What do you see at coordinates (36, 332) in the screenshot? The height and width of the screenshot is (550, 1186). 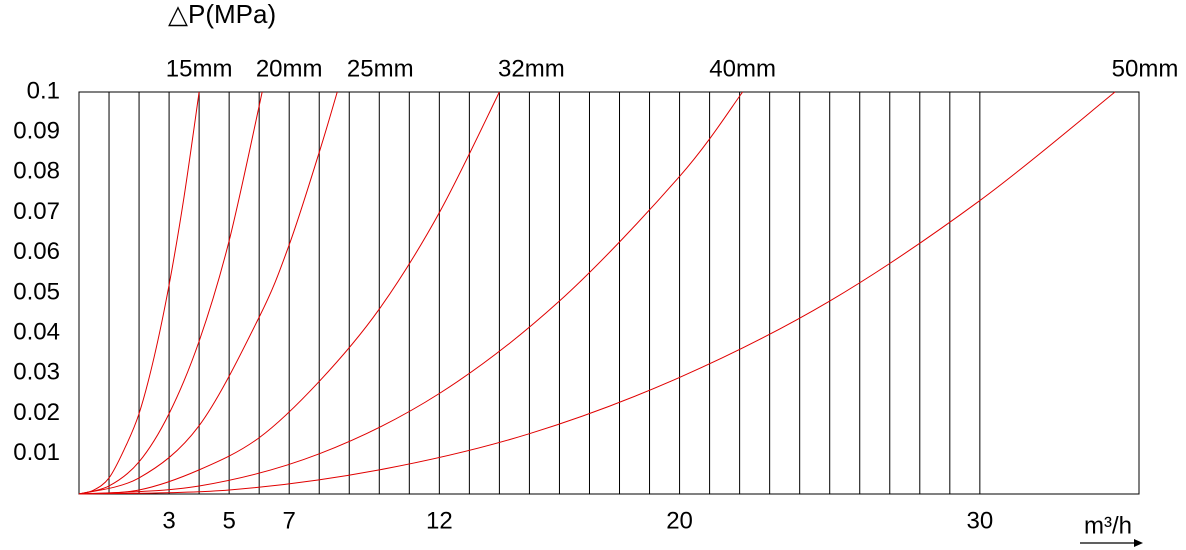 I see `y-tick-label: 0.04` at bounding box center [36, 332].